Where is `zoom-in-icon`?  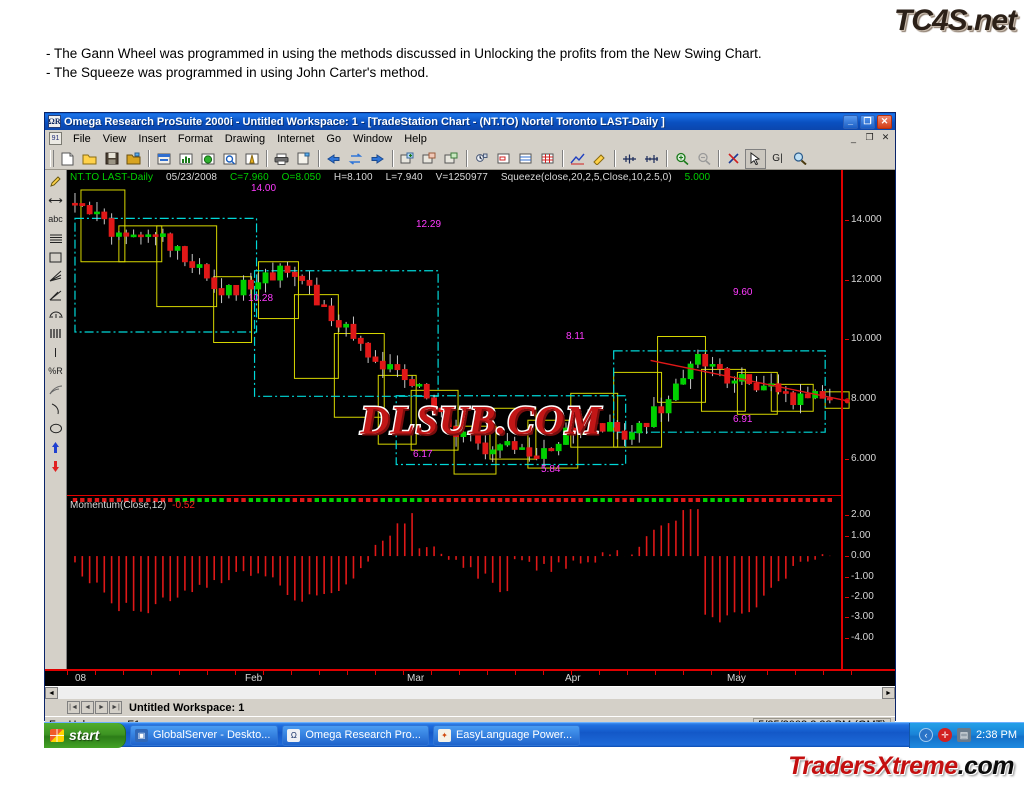
zoom-in-icon is located at coordinates (681, 159).